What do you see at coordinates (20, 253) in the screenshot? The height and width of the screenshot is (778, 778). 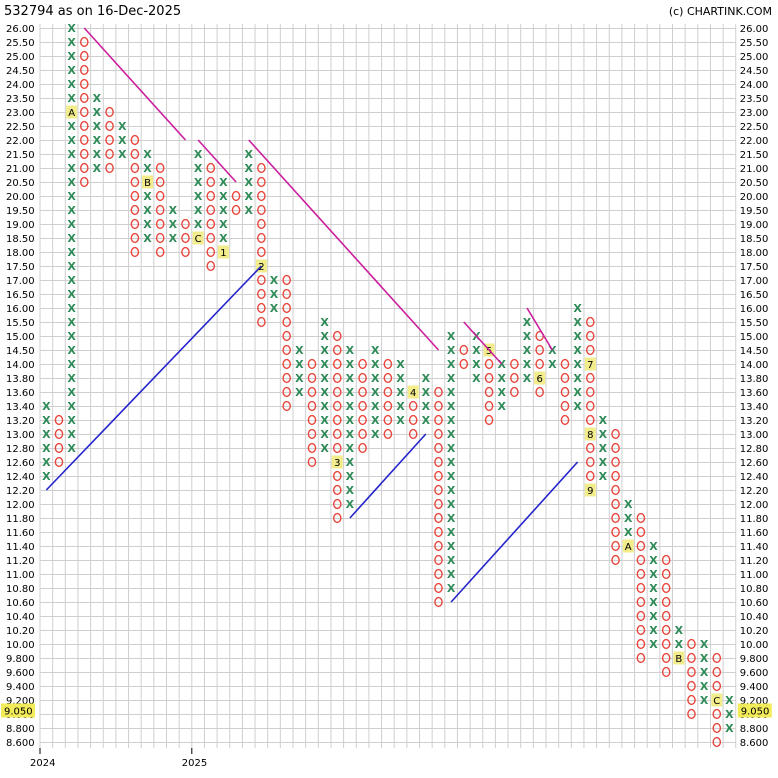 I see `y-tick-label-left: 18.00` at bounding box center [20, 253].